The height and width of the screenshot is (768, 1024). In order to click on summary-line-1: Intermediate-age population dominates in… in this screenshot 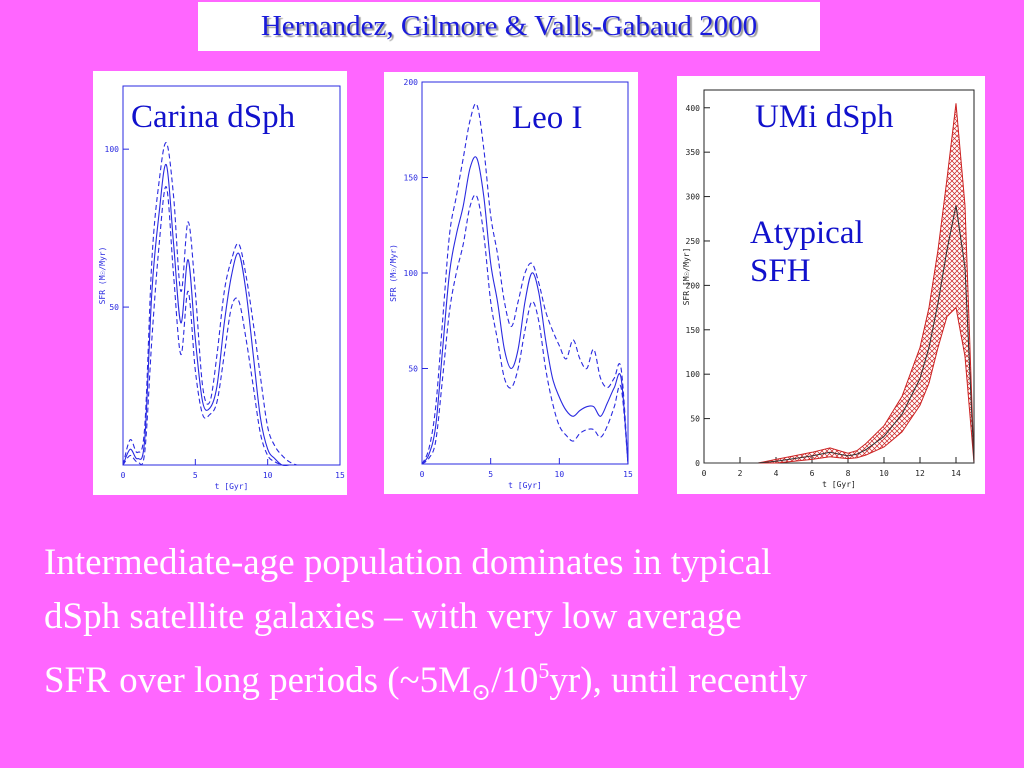, I will do `click(408, 562)`.